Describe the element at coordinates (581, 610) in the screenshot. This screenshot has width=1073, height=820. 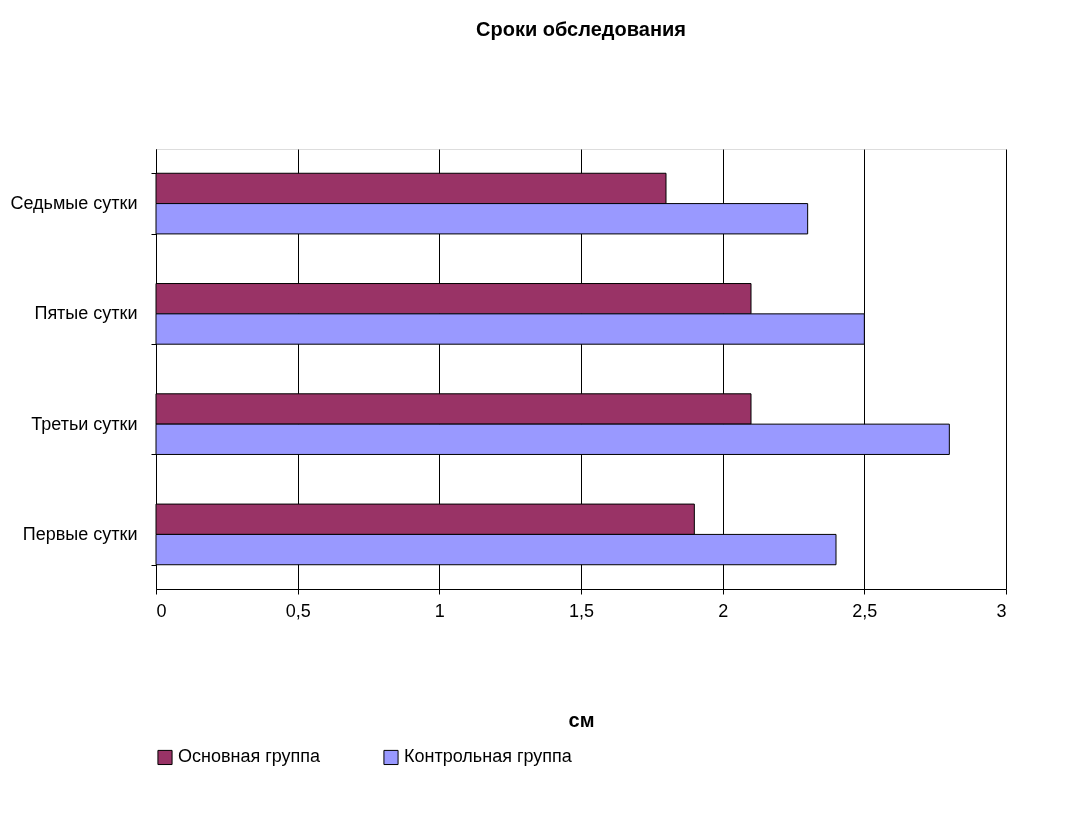
I see `x-tick-label: 1,5` at that location.